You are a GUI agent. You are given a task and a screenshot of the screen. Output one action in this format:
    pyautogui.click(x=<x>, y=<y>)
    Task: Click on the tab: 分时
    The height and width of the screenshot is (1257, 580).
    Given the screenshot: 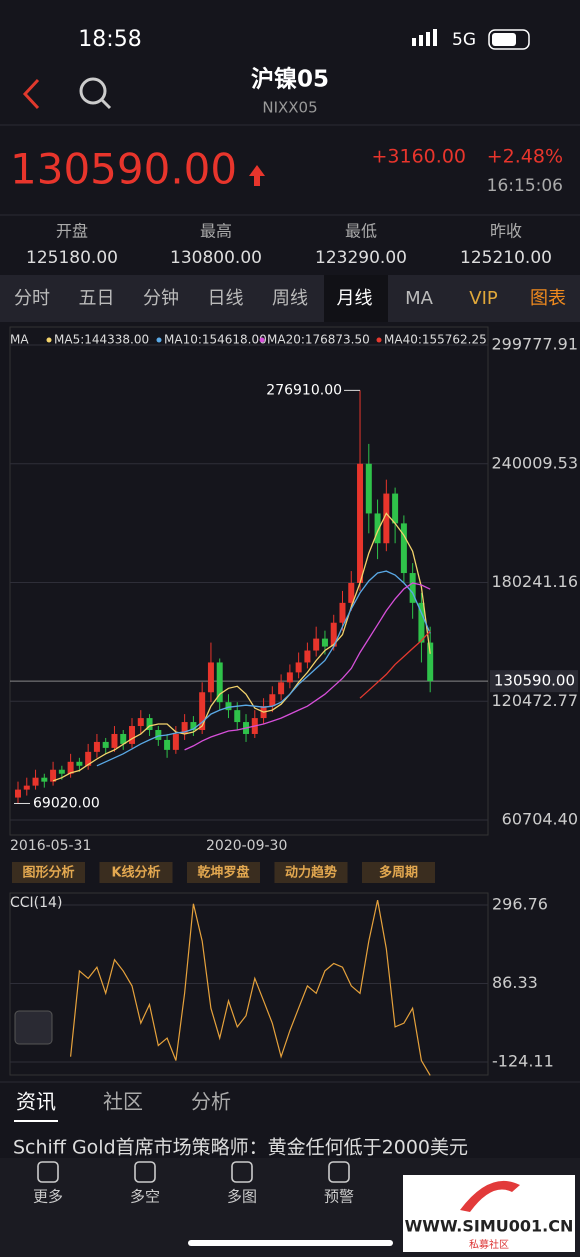 What is the action you would take?
    pyautogui.click(x=32, y=298)
    